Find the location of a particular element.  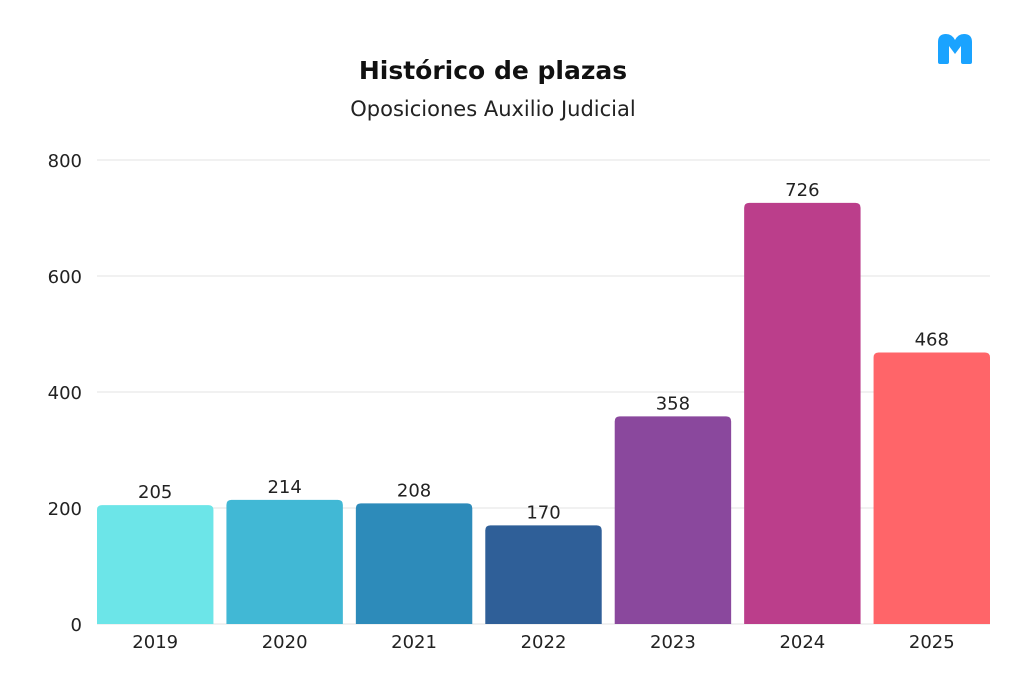

chart-subtitle: Oposiciones Auxilio Judicial is located at coordinates (493, 109).